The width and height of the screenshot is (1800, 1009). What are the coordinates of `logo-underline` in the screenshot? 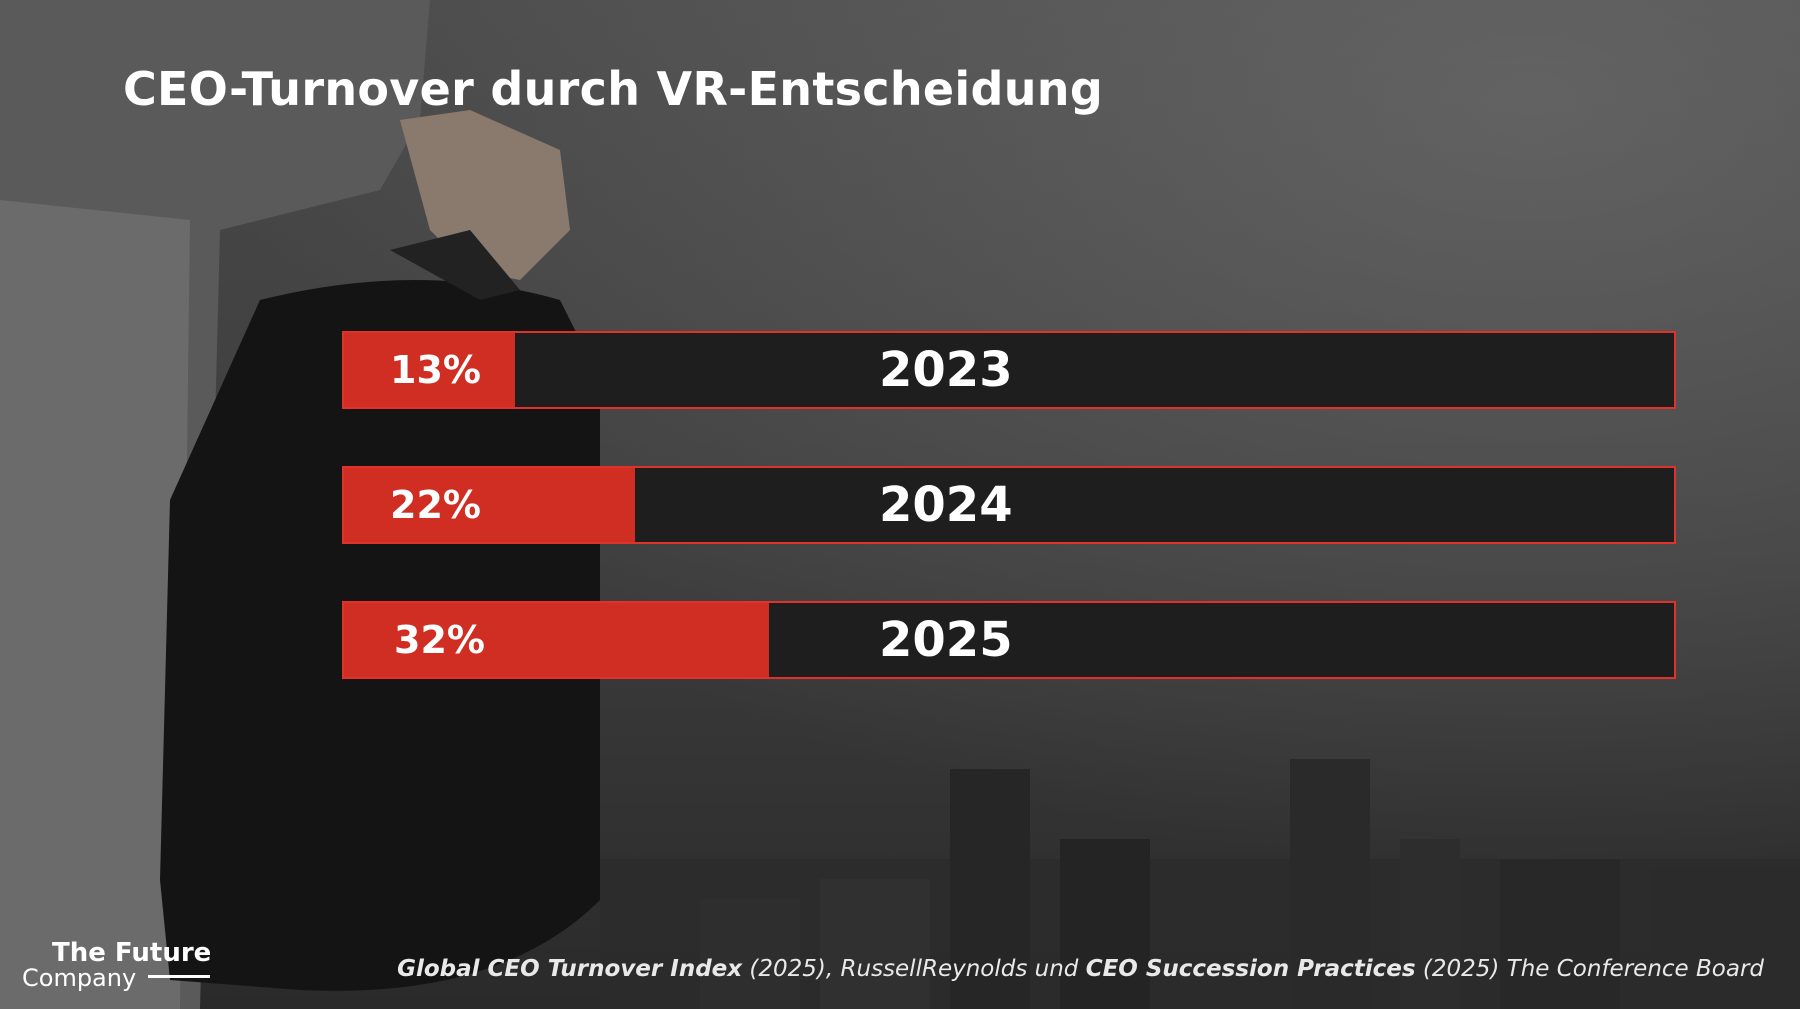 It's located at (179, 976).